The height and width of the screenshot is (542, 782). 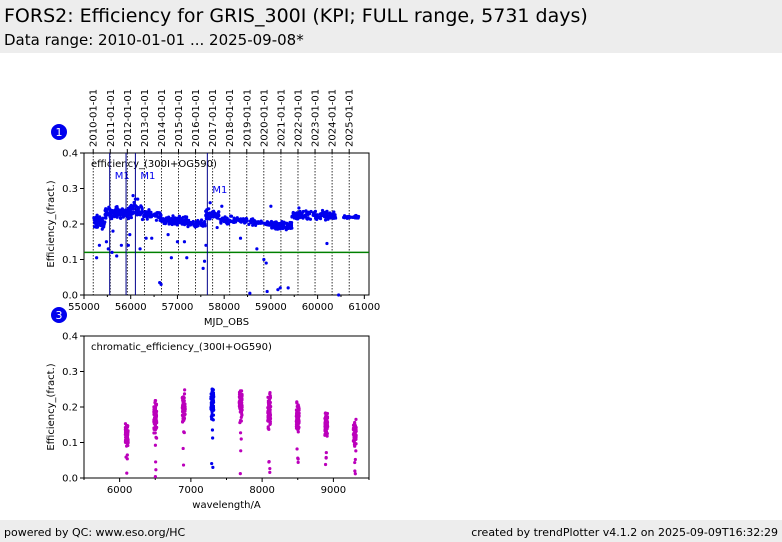 What do you see at coordinates (213, 118) in the screenshot?
I see `top-tick-label: 2017-01-01` at bounding box center [213, 118].